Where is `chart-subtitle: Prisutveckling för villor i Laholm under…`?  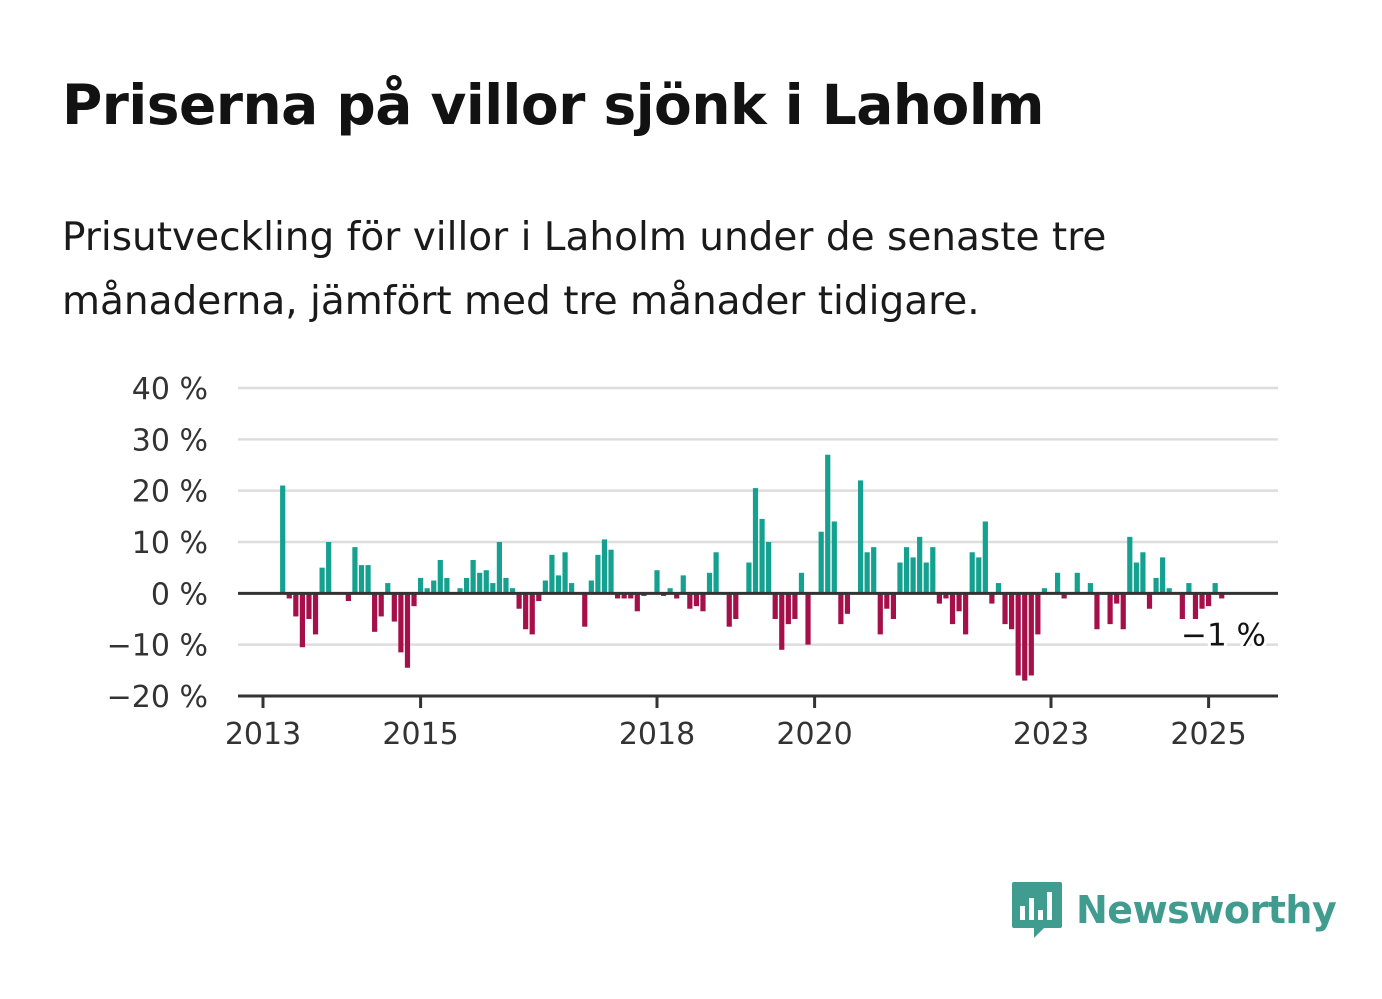
chart-subtitle: Prisutveckling för villor i Laholm under… is located at coordinates (584, 269).